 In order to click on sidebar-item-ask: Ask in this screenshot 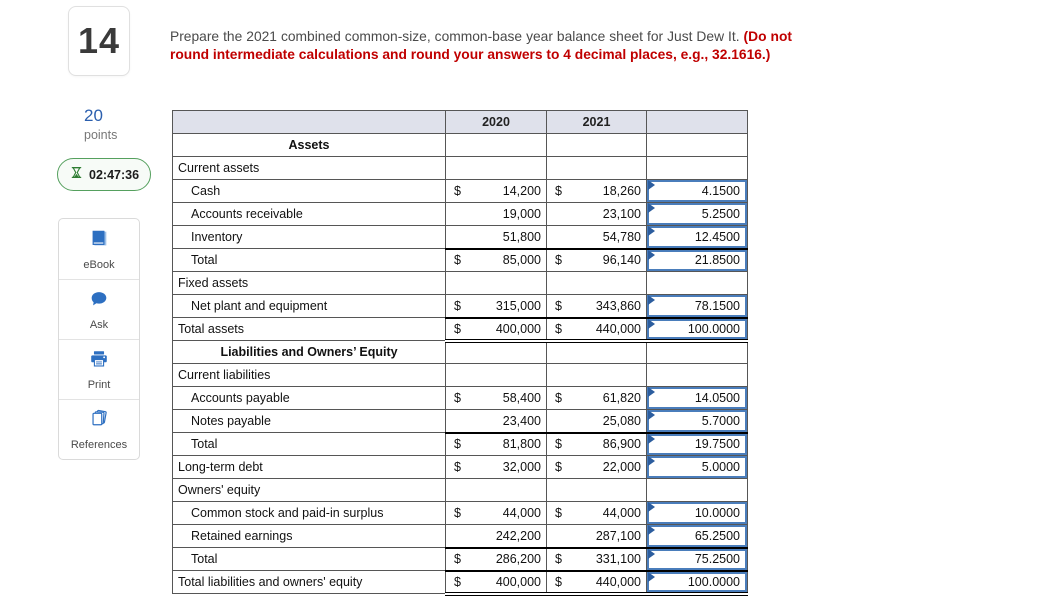, I will do `click(99, 309)`.